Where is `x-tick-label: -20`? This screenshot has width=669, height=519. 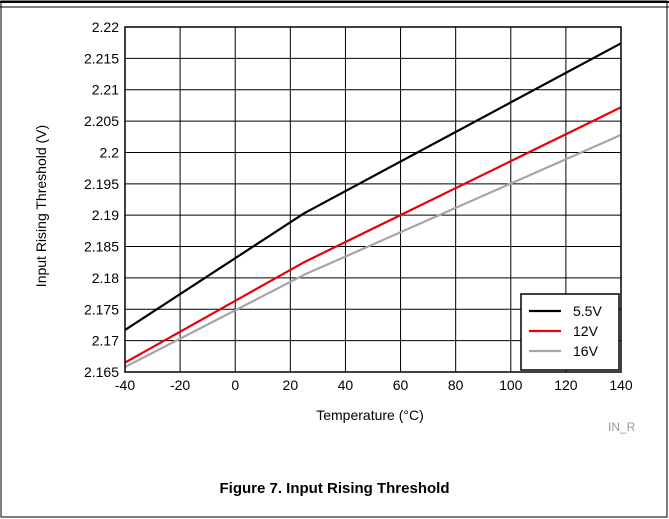 x-tick-label: -20 is located at coordinates (180, 385).